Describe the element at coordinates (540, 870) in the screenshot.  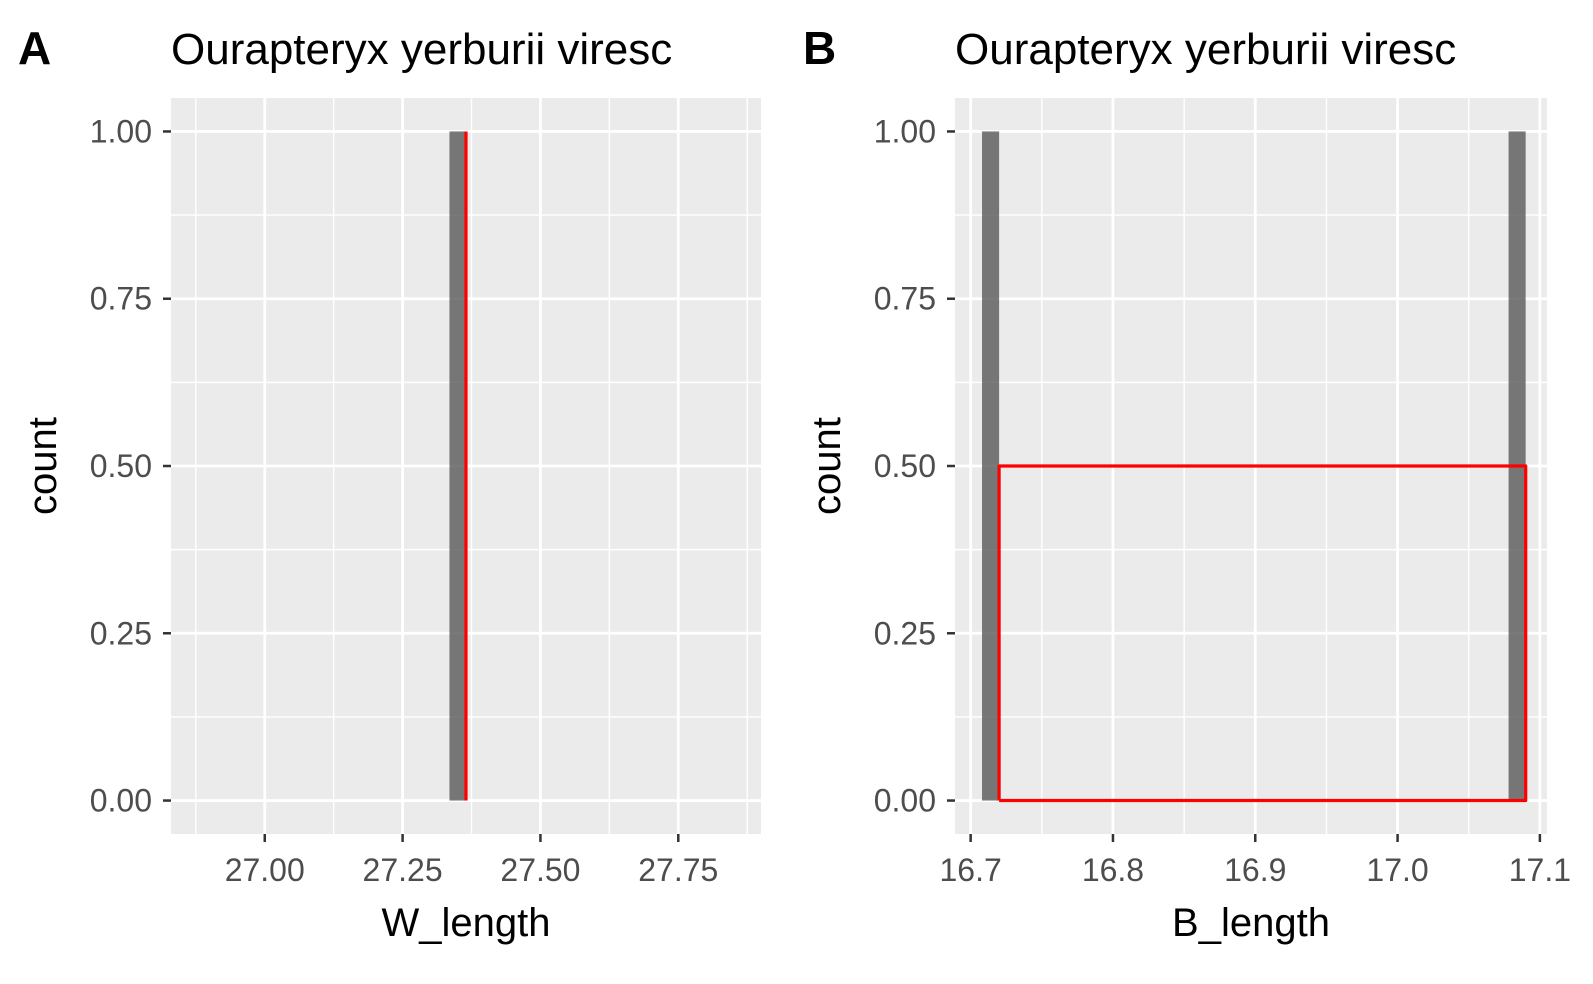
I see `x-tick-label: 27.50` at that location.